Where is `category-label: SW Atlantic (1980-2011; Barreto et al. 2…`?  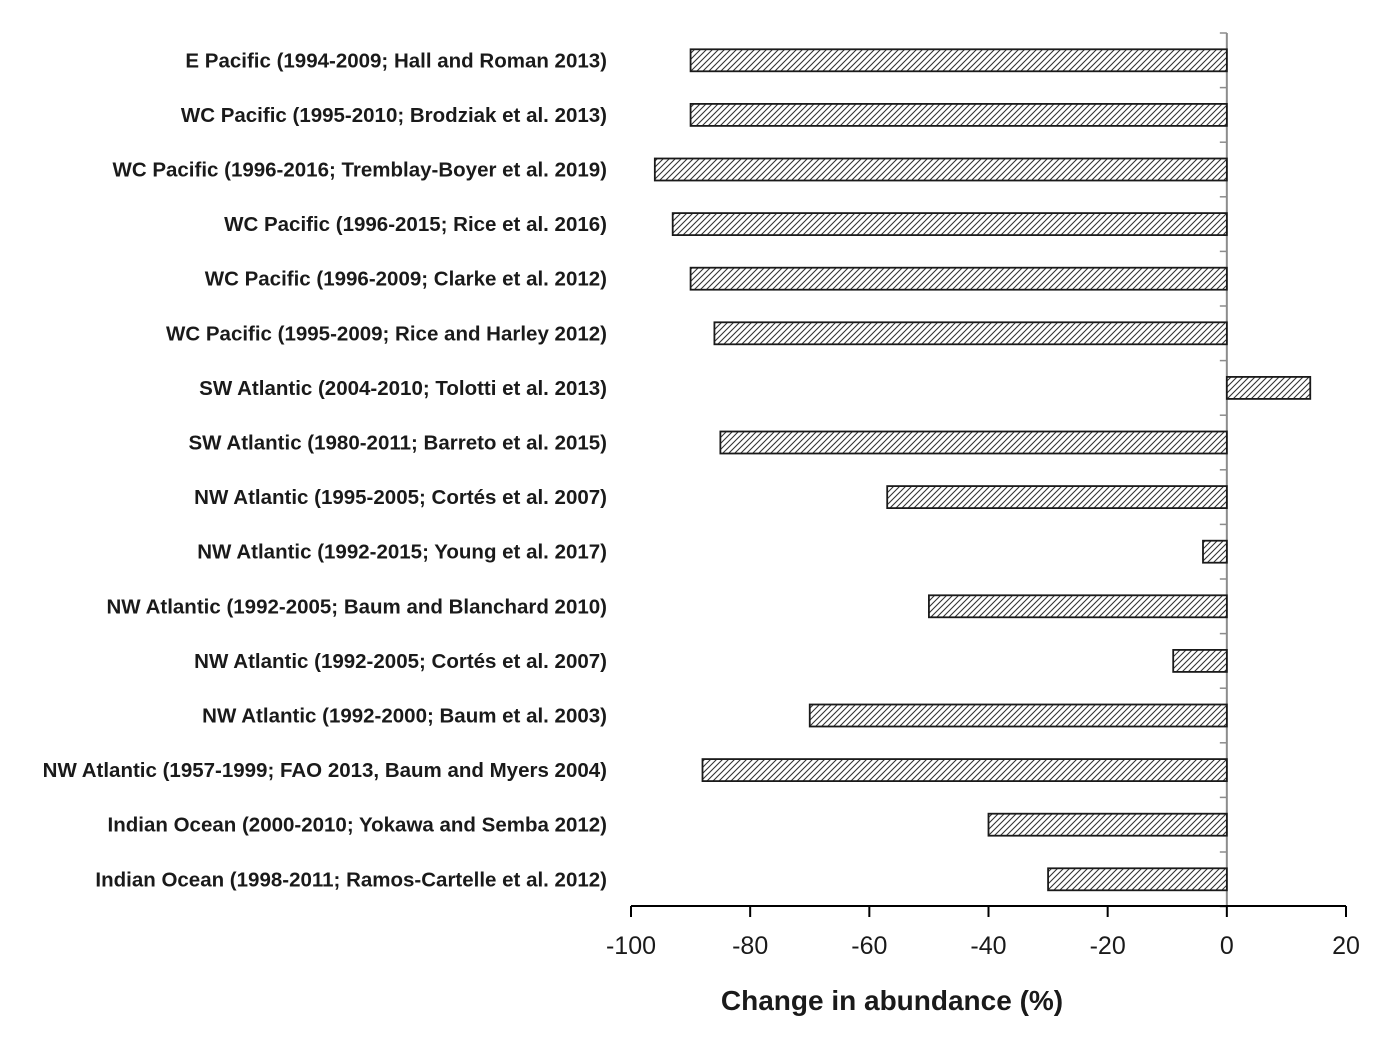 category-label: SW Atlantic (1980-2011; Barreto et al. 2… is located at coordinates (397, 443).